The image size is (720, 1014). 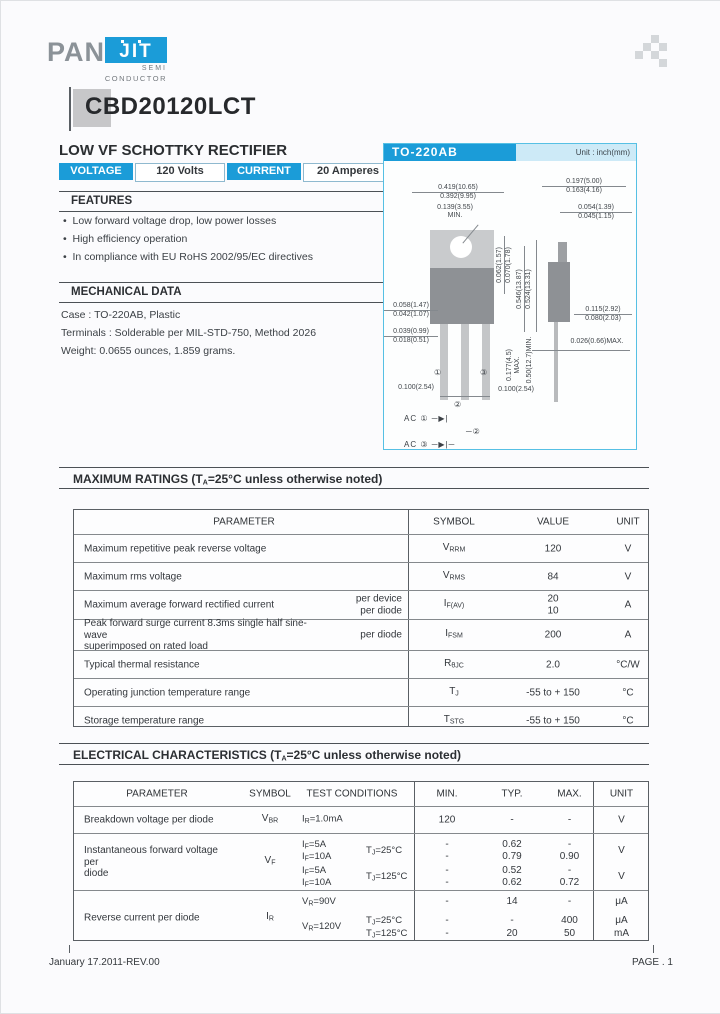 I want to click on dim-lead-length: 0.177(4.5) MAX., so click(x=513, y=365).